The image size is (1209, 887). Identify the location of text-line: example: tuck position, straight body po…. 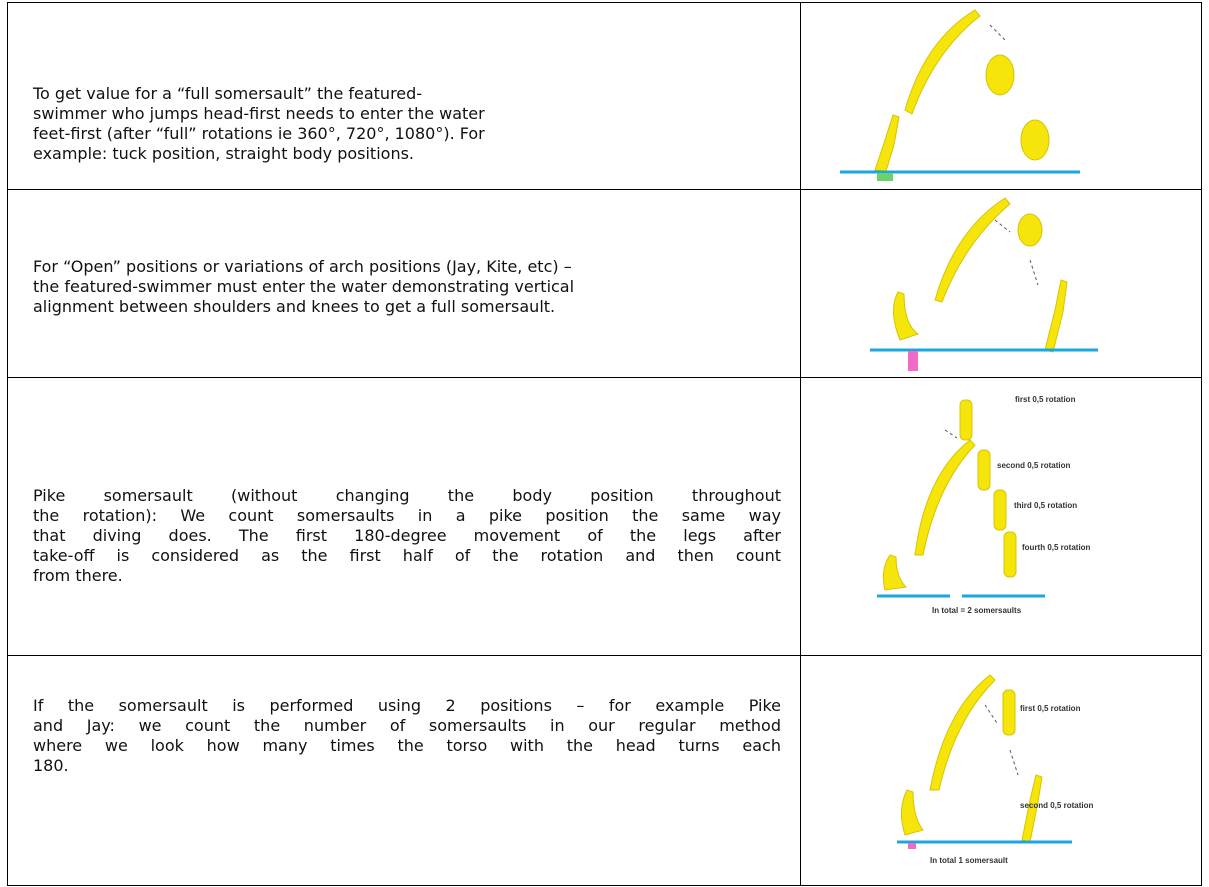
(223, 153).